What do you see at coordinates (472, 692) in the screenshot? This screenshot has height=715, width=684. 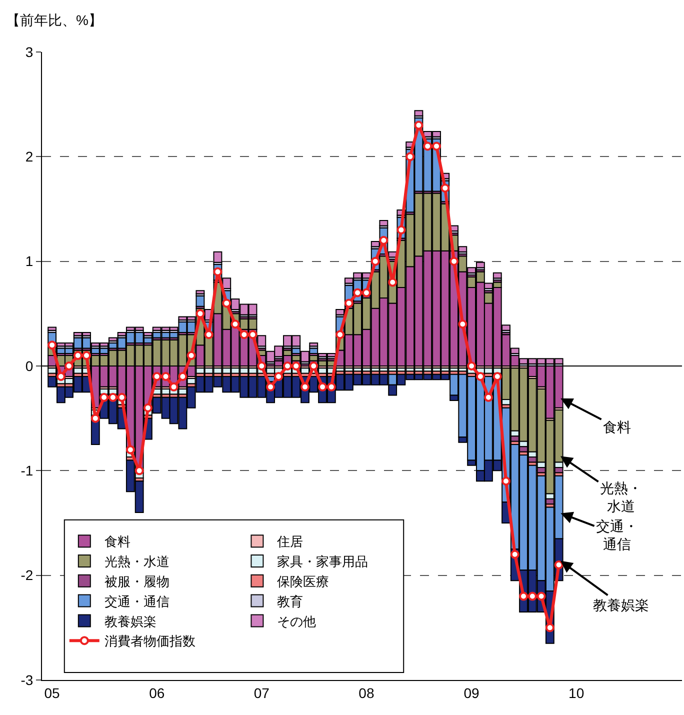 I see `x-tick-label: 09` at bounding box center [472, 692].